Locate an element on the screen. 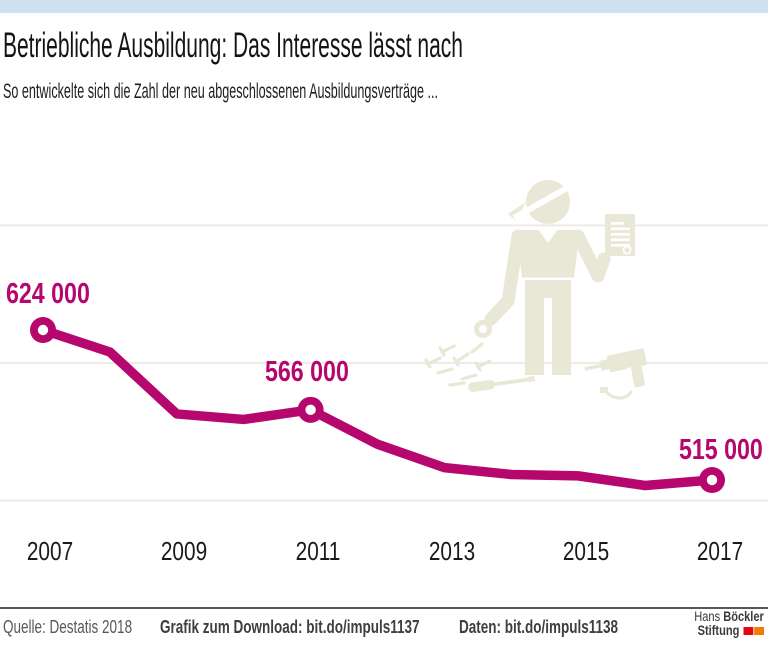 This screenshot has height=647, width=768. year-label-2017: 2017 is located at coordinates (720, 551).